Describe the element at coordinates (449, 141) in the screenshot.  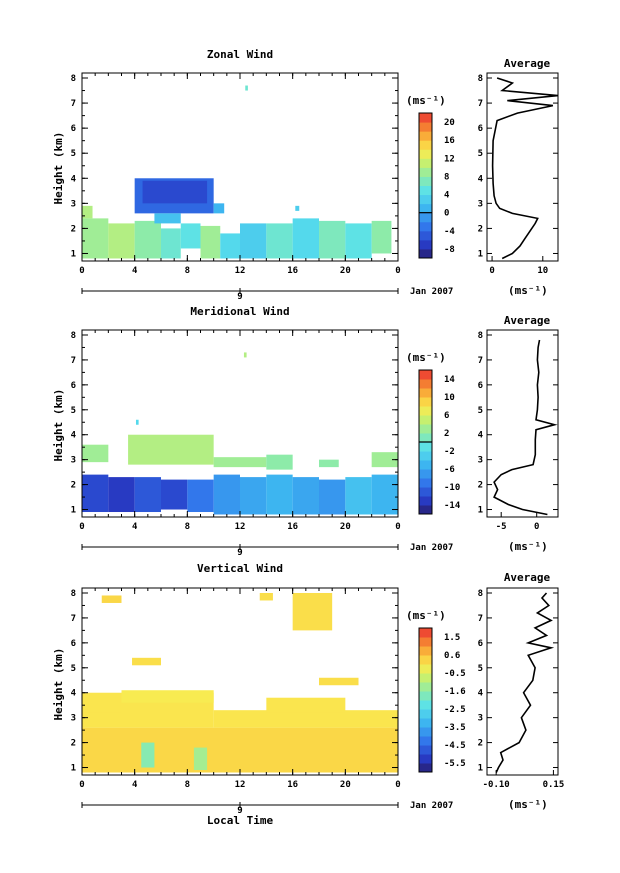
I see `colorbar-tick-label: 16` at that location.